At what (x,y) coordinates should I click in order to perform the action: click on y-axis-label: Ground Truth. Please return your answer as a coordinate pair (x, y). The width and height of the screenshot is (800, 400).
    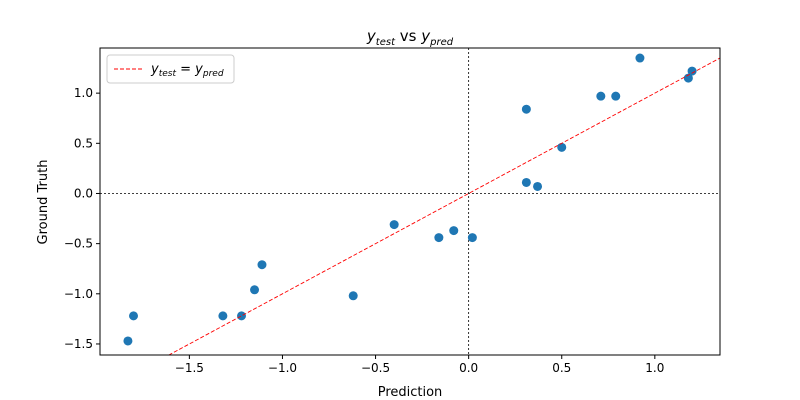
    Looking at the image, I should click on (43, 202).